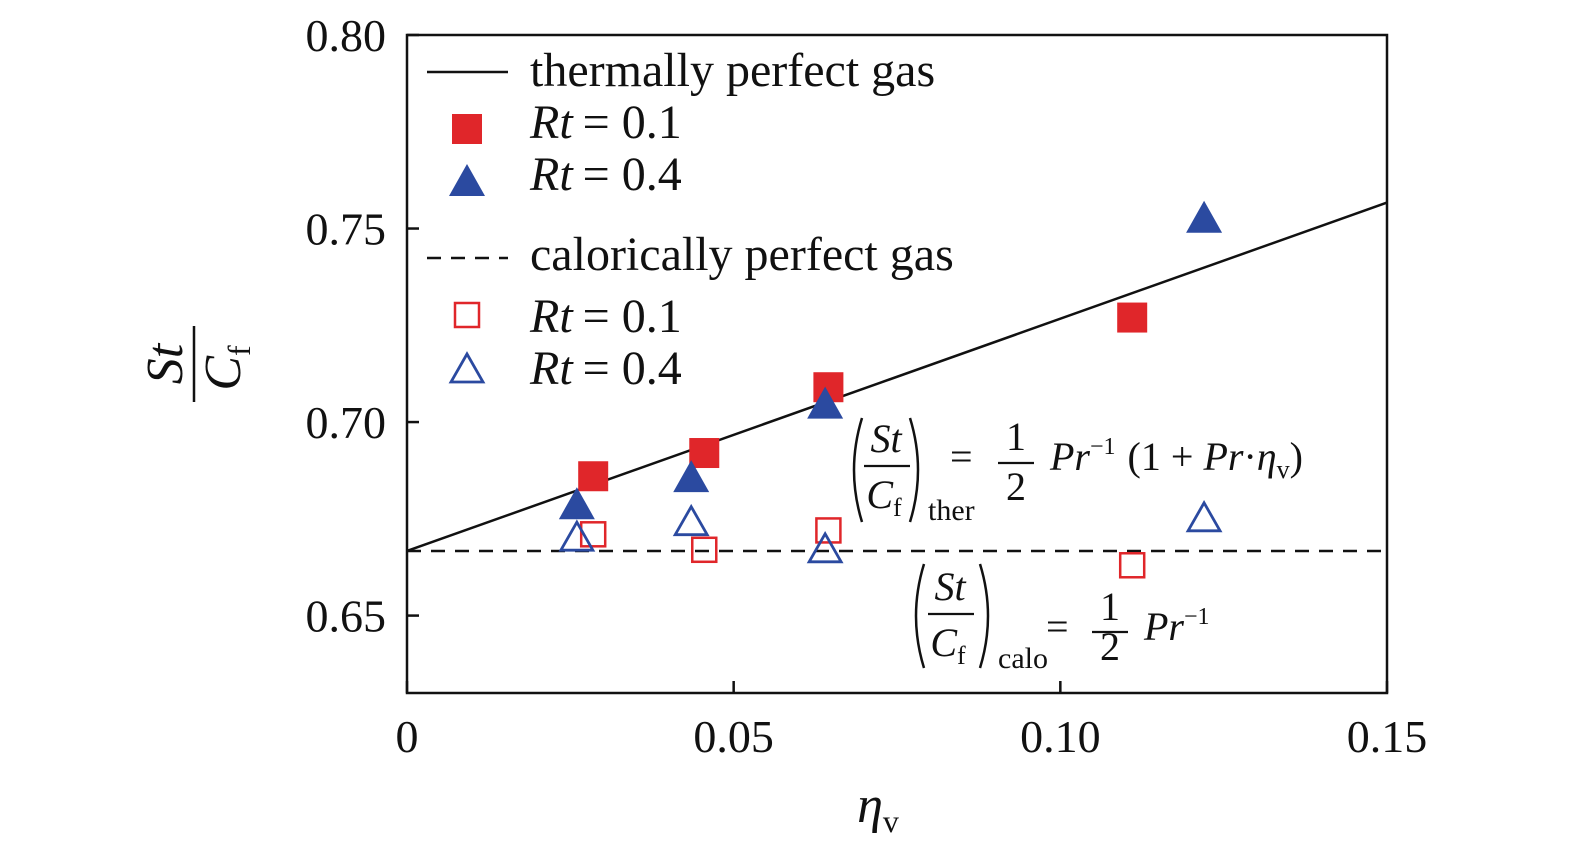 The width and height of the screenshot is (1575, 856). Describe the element at coordinates (742, 254) in the screenshot. I see `legend-calor-label: calorically perfect gas` at that location.